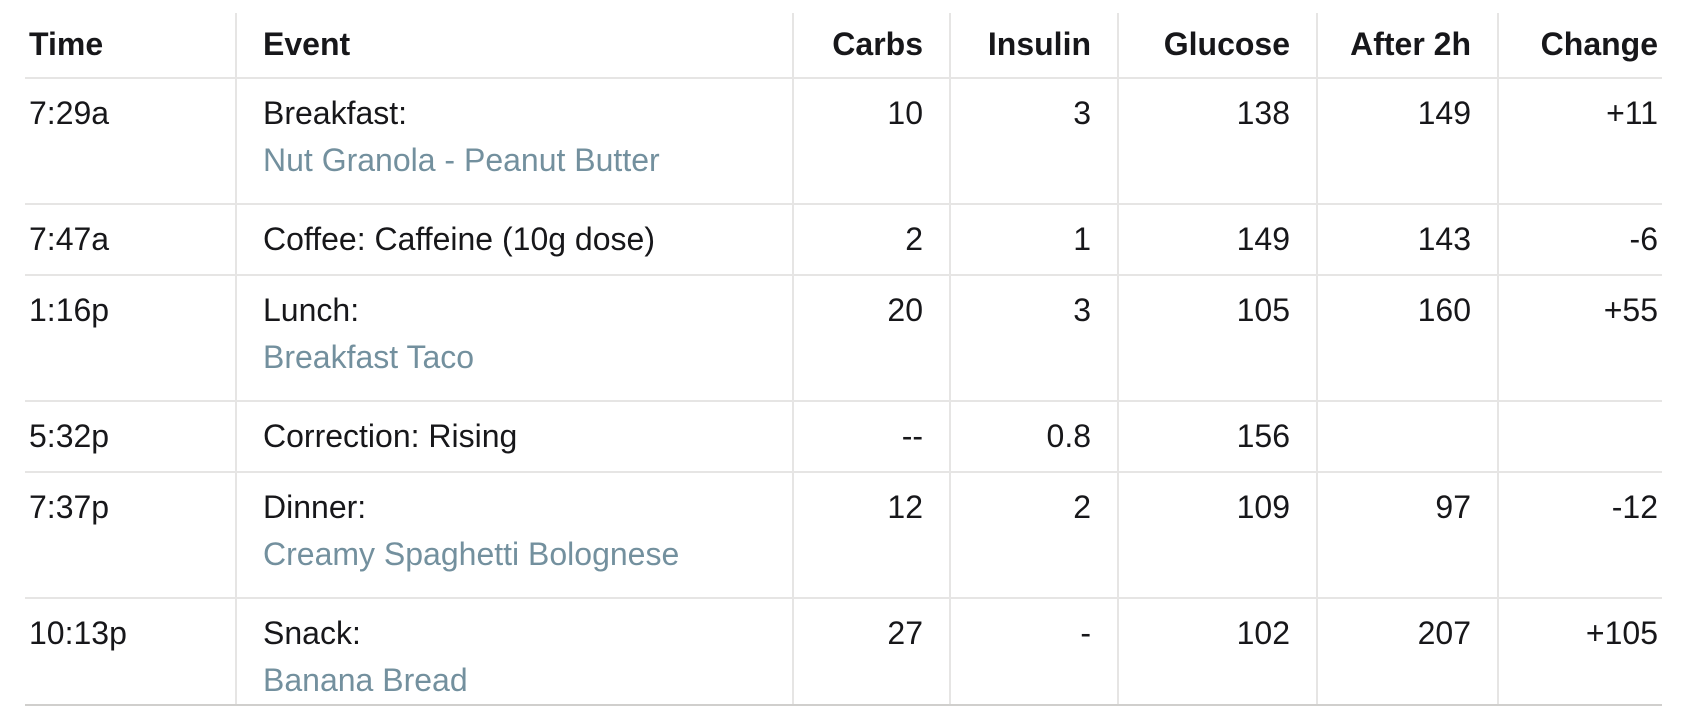 The image size is (1706, 706). What do you see at coordinates (461, 160) in the screenshot?
I see `event-food-link: Nut Granola - Peanut Butter` at bounding box center [461, 160].